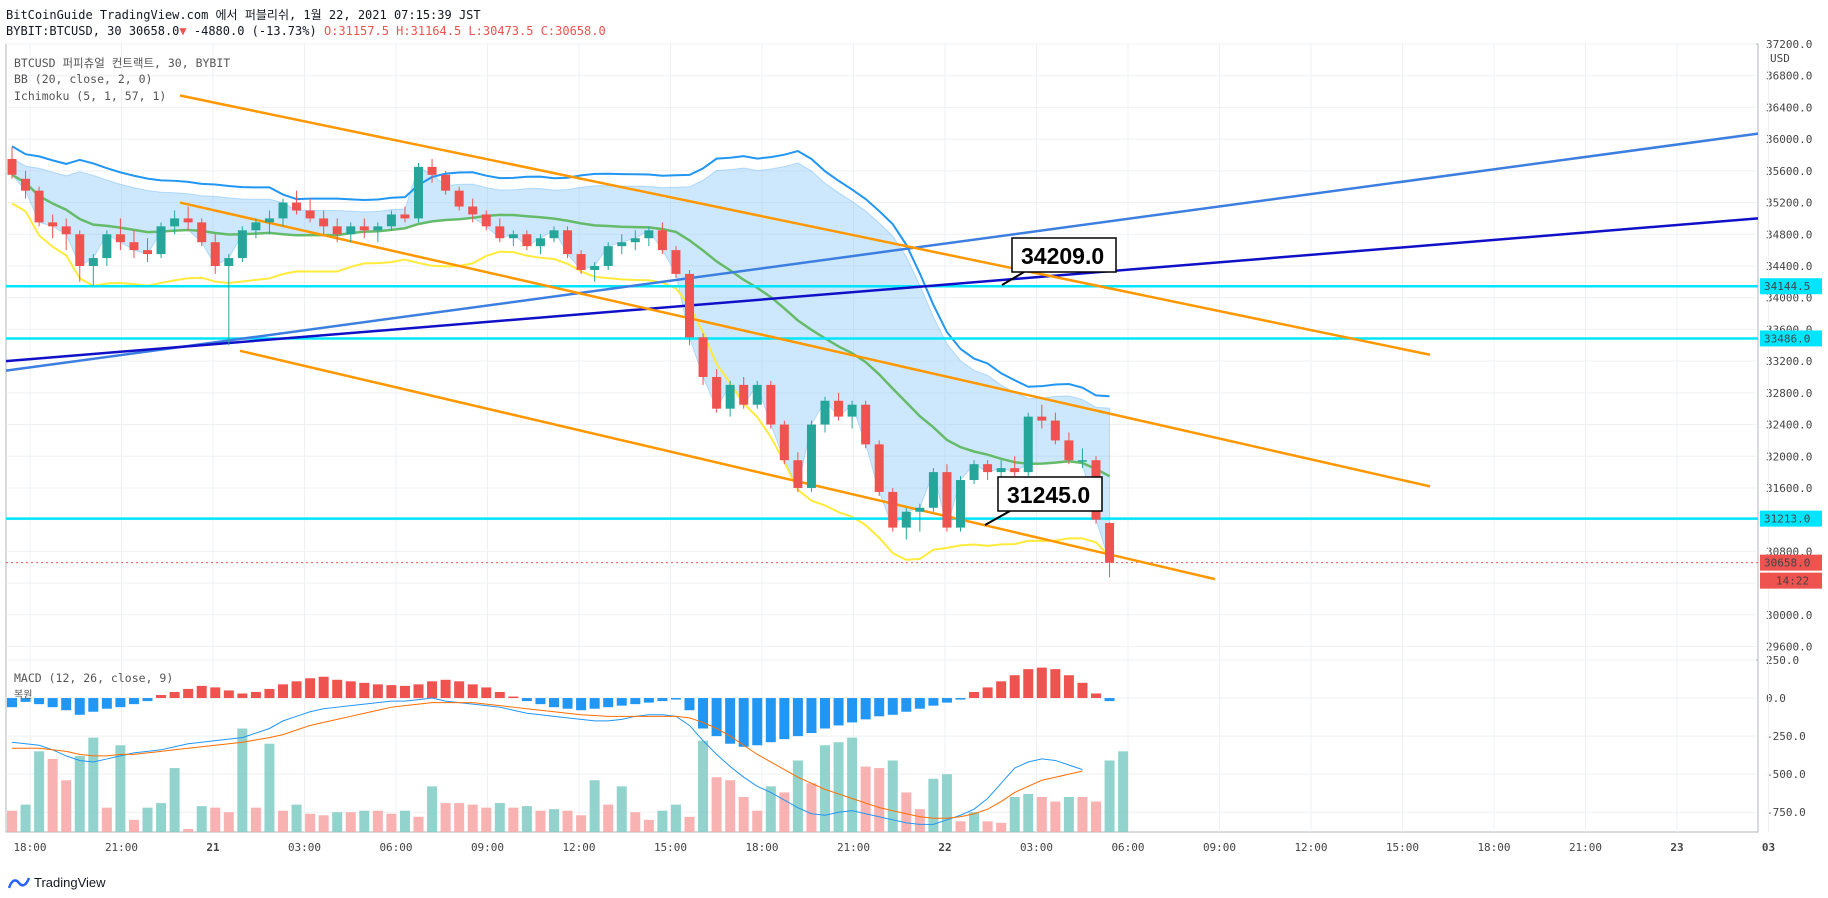 The width and height of the screenshot is (1828, 898). Describe the element at coordinates (1013, 278) in the screenshot. I see `callout-34209-pointer` at that location.